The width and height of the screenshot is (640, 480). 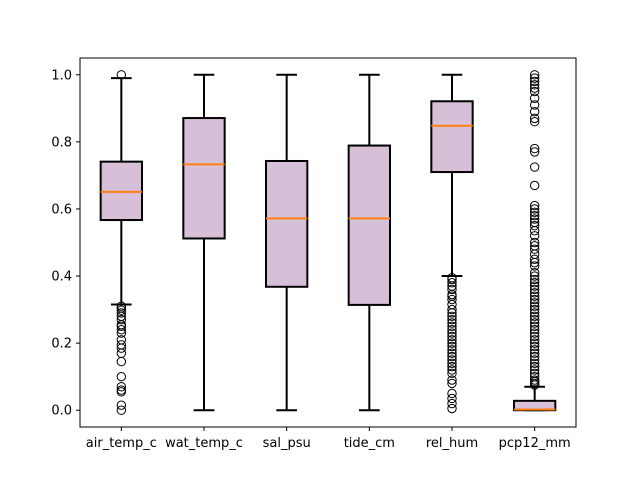 What do you see at coordinates (287, 443) in the screenshot?
I see `x-tick-label: sal_psu` at bounding box center [287, 443].